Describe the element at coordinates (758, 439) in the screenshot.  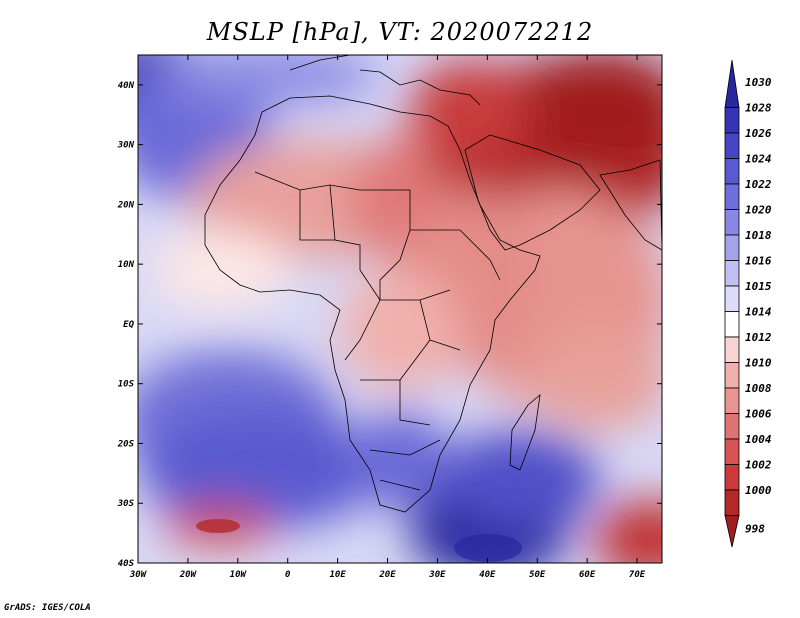
I see `colorbar-label: 1004` at that location.